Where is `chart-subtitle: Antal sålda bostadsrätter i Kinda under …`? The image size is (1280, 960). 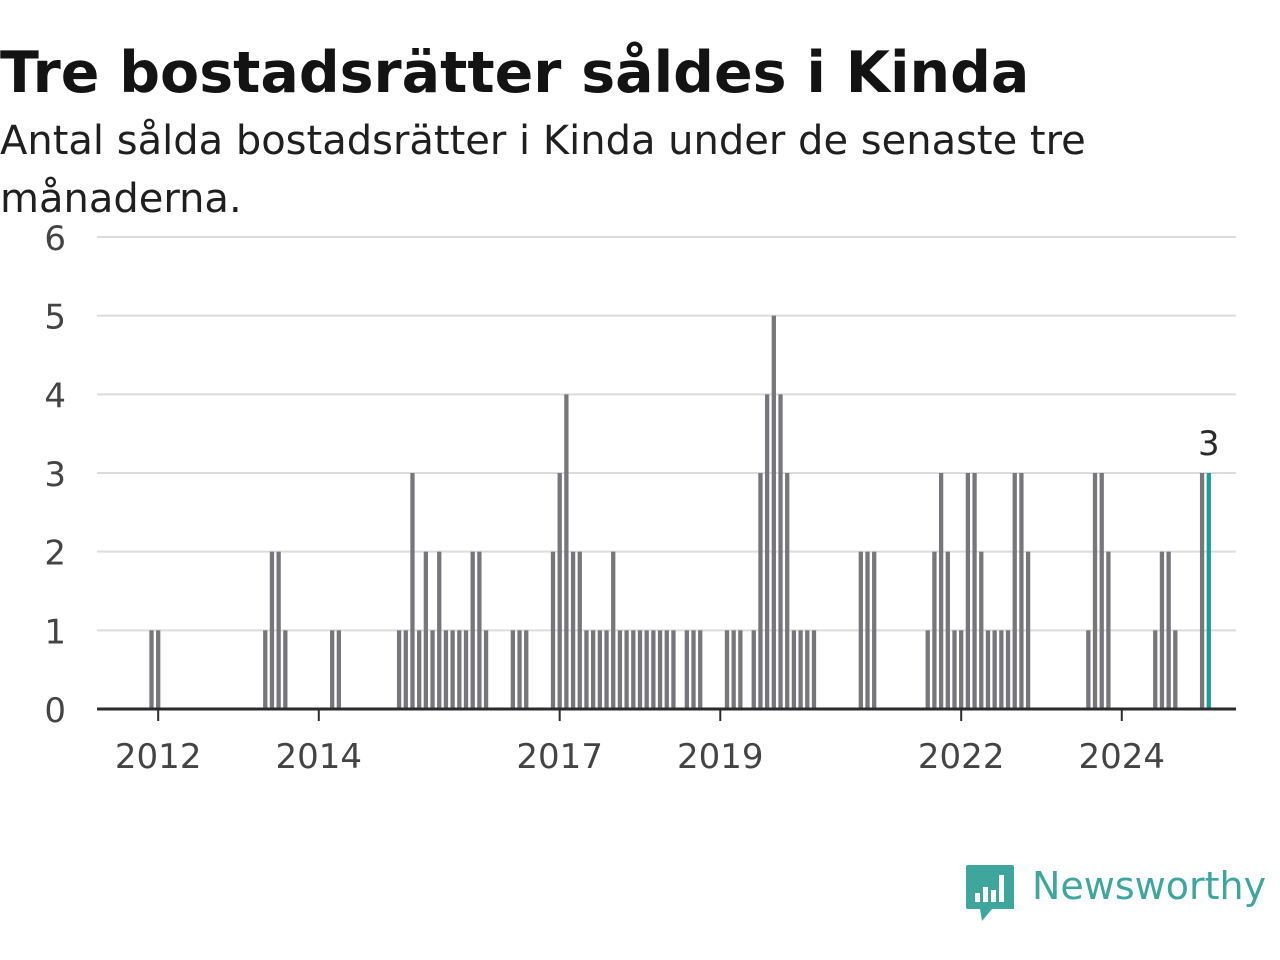 chart-subtitle: Antal sålda bostadsrätter i Kinda under … is located at coordinates (543, 170).